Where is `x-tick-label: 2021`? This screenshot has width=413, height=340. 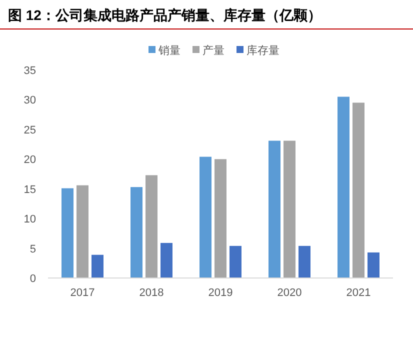
x-tick-label: 2021 is located at coordinates (358, 293).